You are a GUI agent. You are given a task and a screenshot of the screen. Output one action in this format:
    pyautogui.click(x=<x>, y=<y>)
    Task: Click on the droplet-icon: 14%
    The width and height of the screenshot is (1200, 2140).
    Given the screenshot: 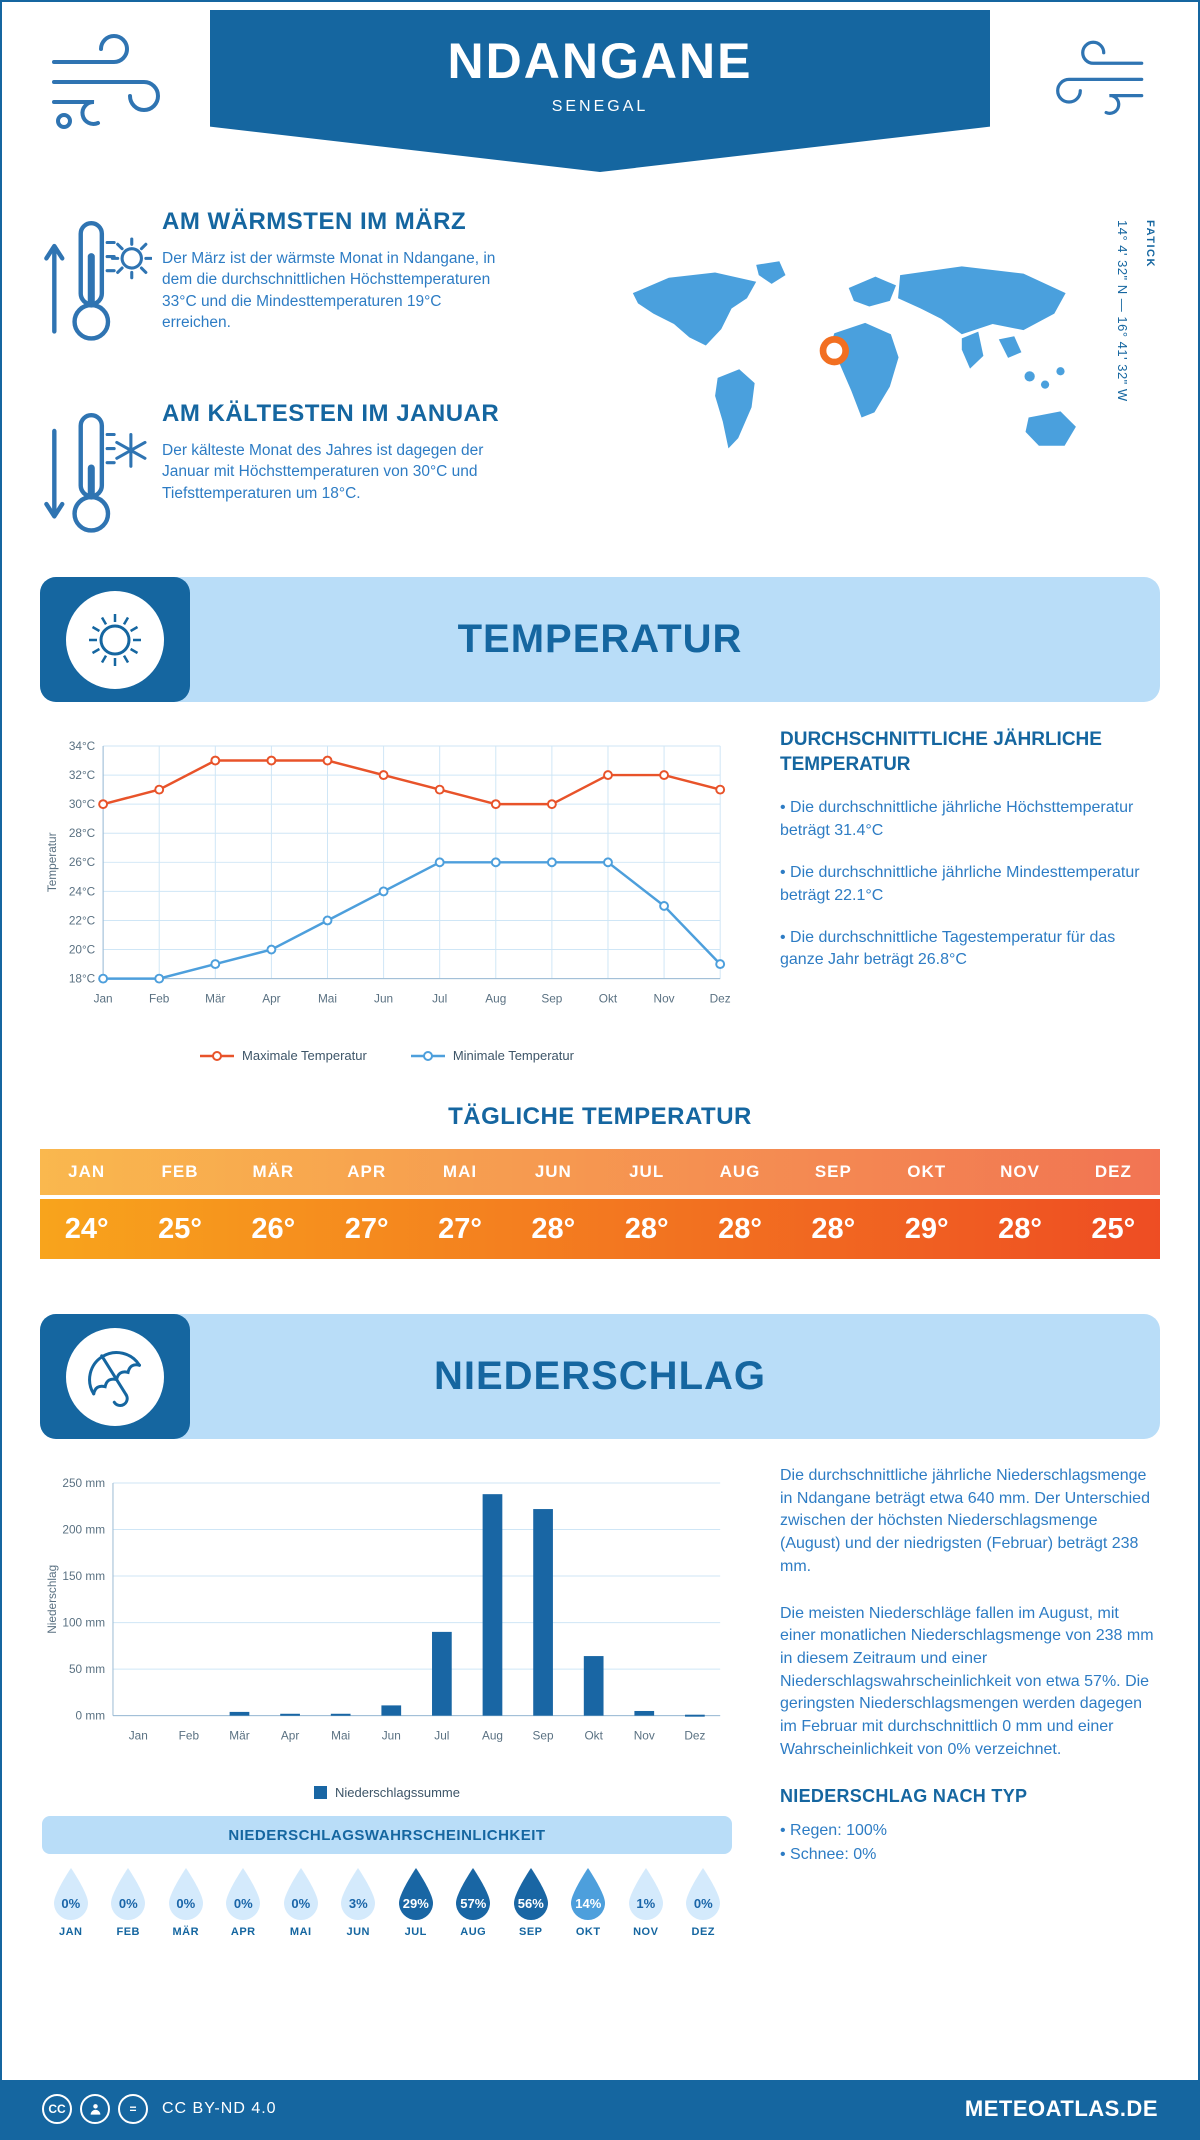 What is the action you would take?
    pyautogui.click(x=588, y=1893)
    